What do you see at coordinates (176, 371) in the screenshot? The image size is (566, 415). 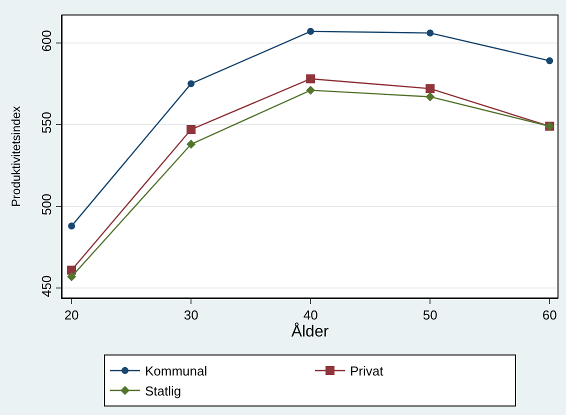 I see `legend-label: Kommunal` at bounding box center [176, 371].